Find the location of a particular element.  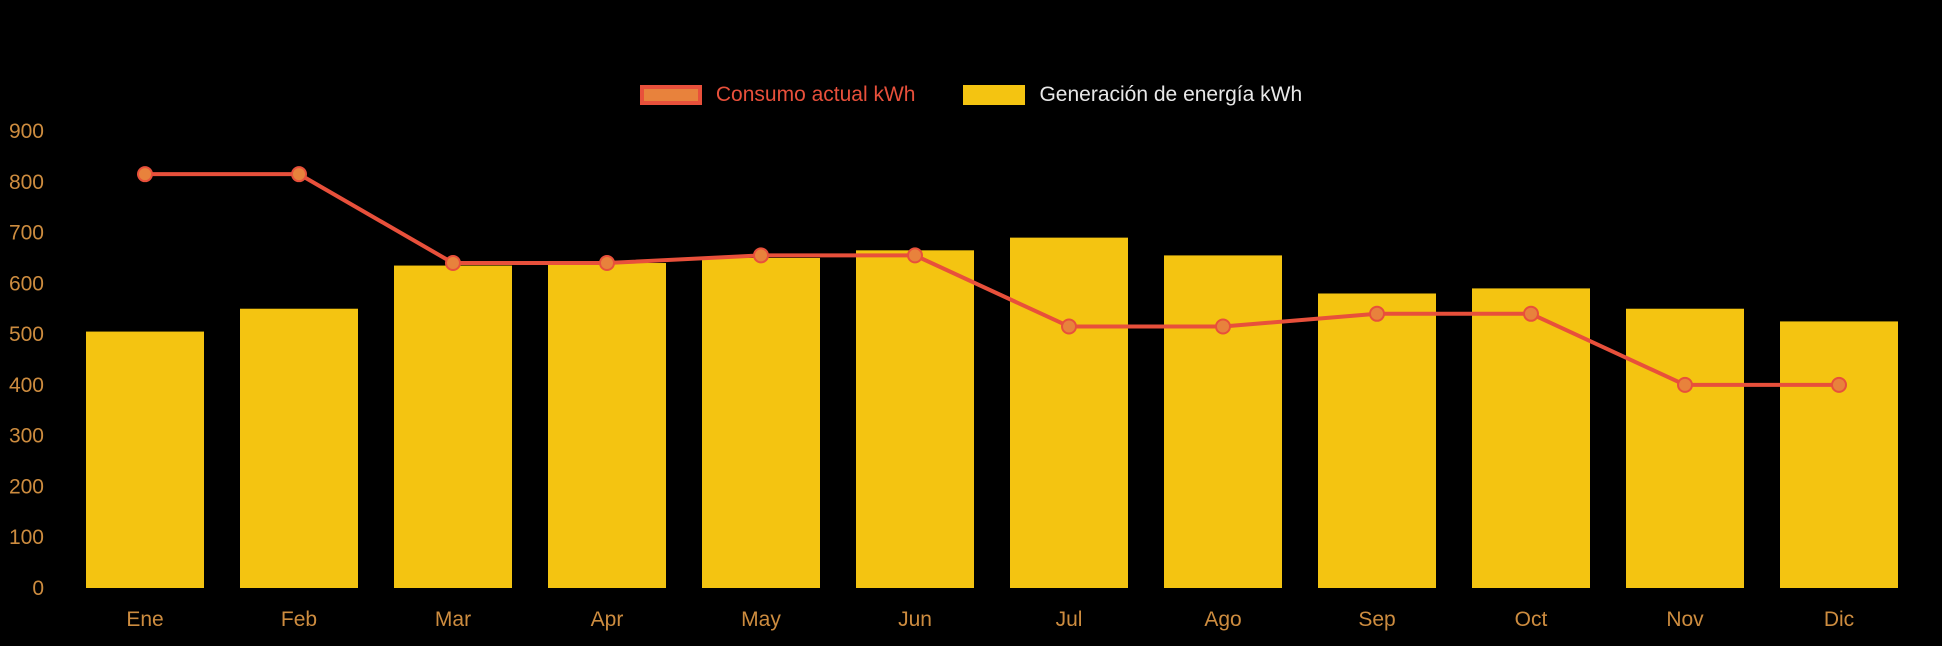

x-axis-tick-jun: Jun is located at coordinates (915, 619).